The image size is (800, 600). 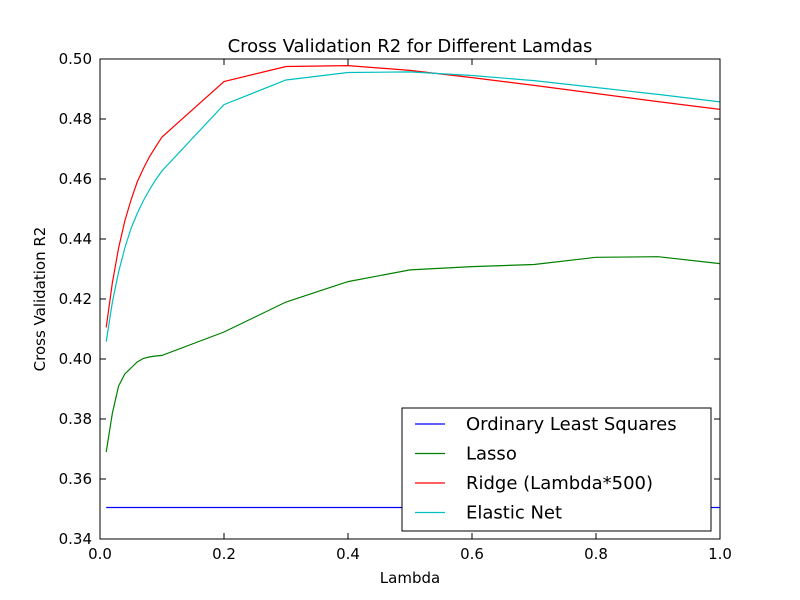 What do you see at coordinates (75, 119) in the screenshot?
I see `y-tick-label: 0.48` at bounding box center [75, 119].